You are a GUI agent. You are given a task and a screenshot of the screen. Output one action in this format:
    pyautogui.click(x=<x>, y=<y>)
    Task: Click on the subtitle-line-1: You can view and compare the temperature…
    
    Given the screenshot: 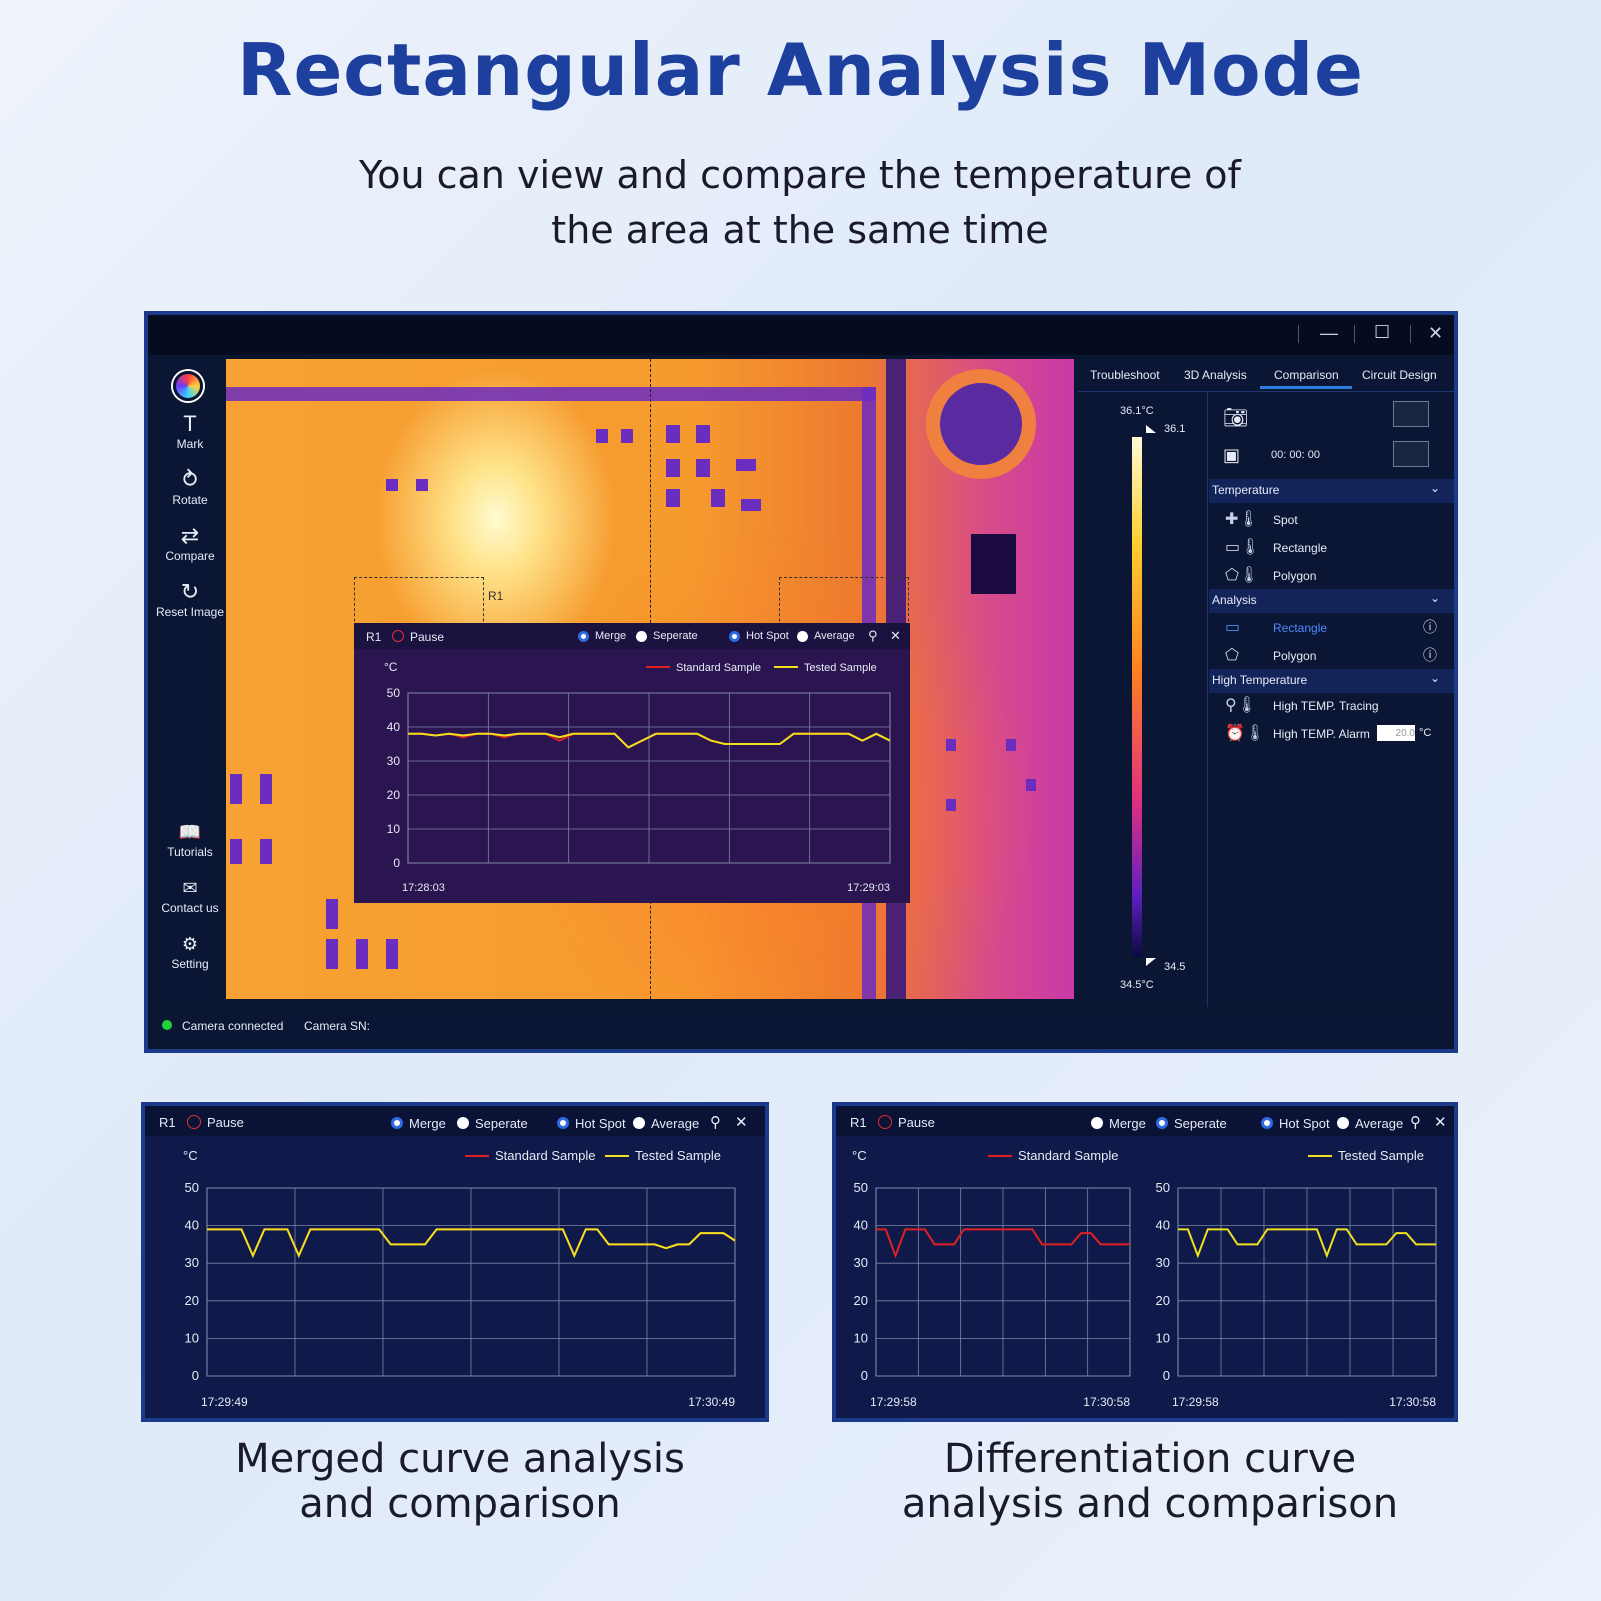 What is the action you would take?
    pyautogui.click(x=800, y=175)
    